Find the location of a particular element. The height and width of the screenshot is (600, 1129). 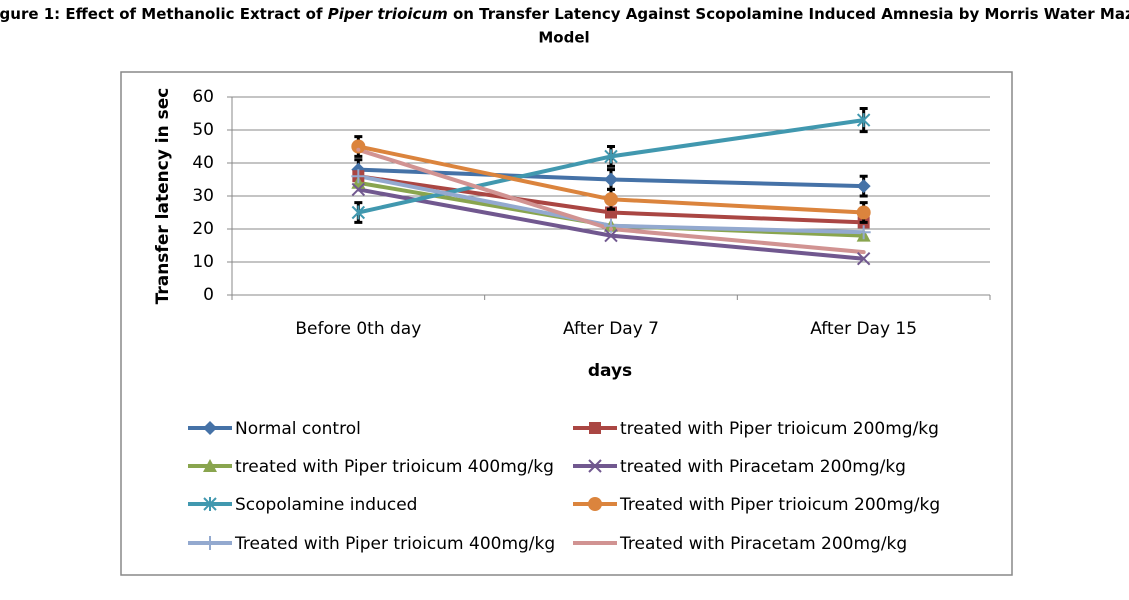

legend-label: Treated with Piper trioicum 200mg/kg is located at coordinates (779, 505).